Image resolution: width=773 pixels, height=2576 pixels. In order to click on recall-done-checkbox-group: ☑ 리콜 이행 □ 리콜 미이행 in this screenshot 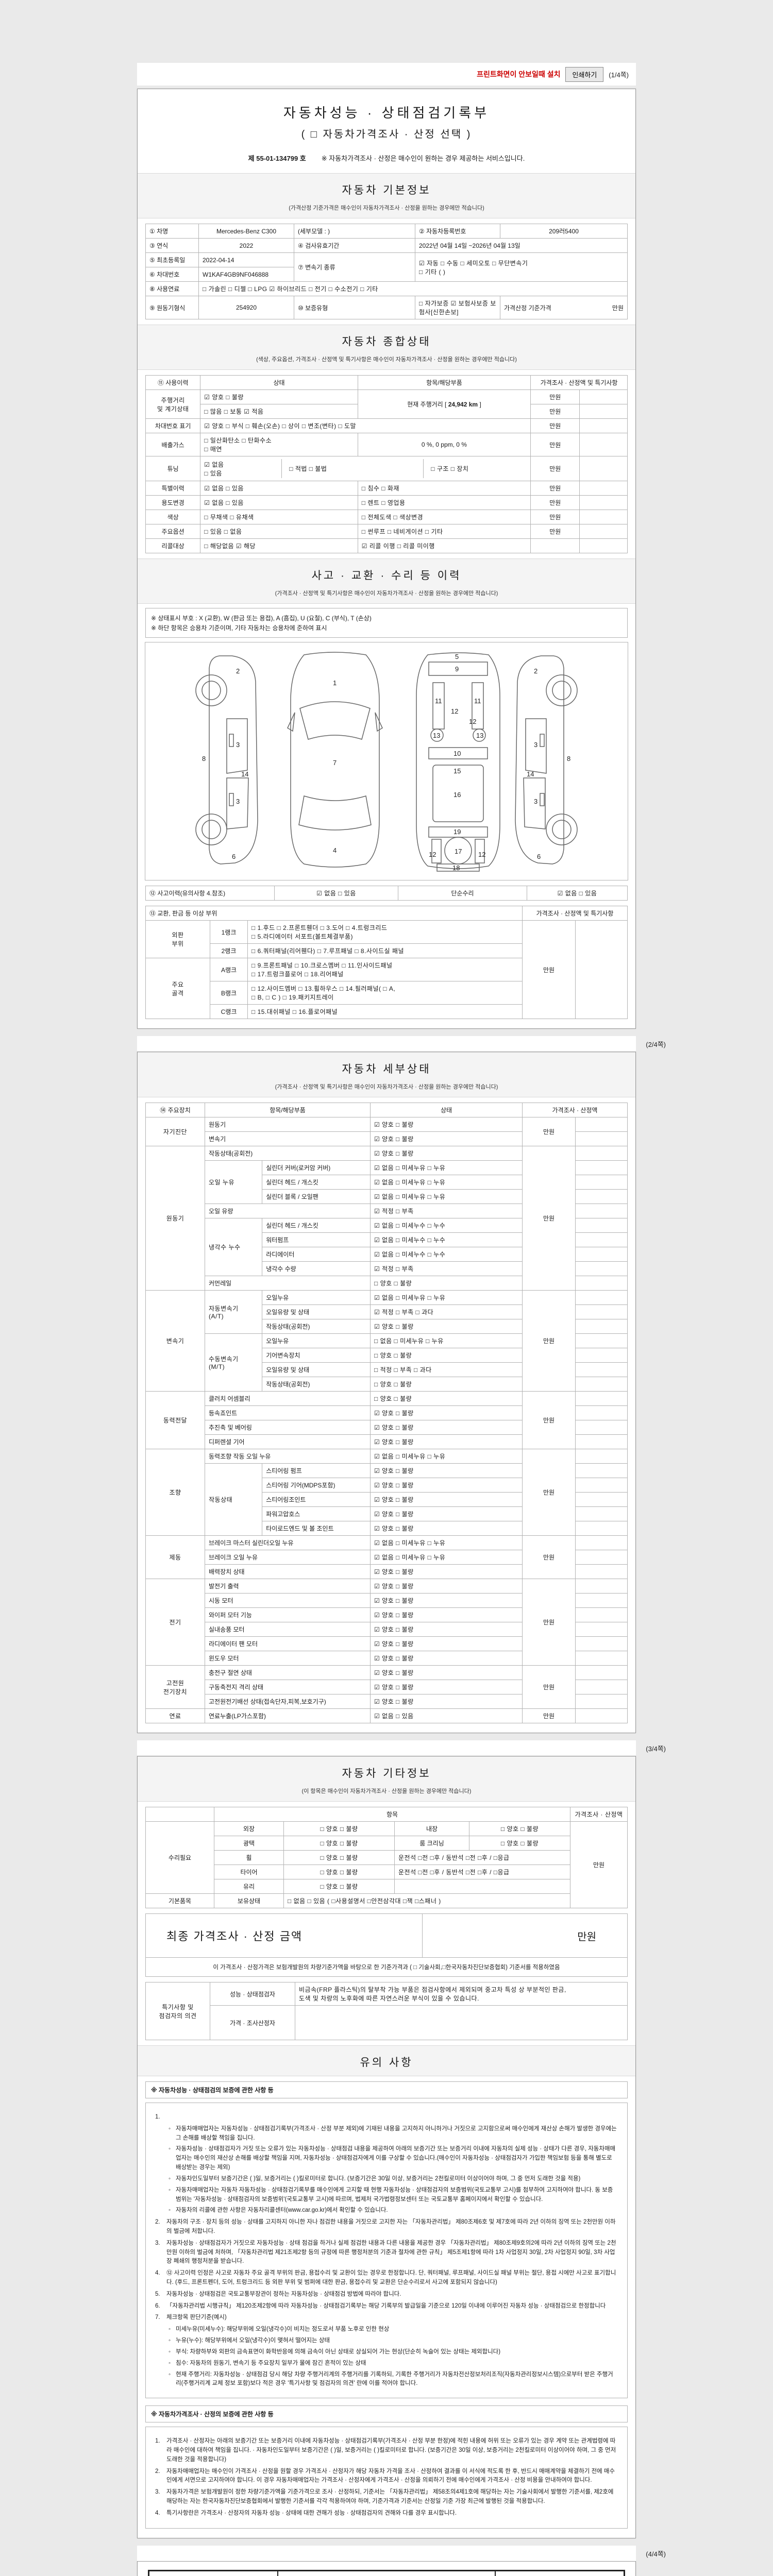, I will do `click(444, 545)`.